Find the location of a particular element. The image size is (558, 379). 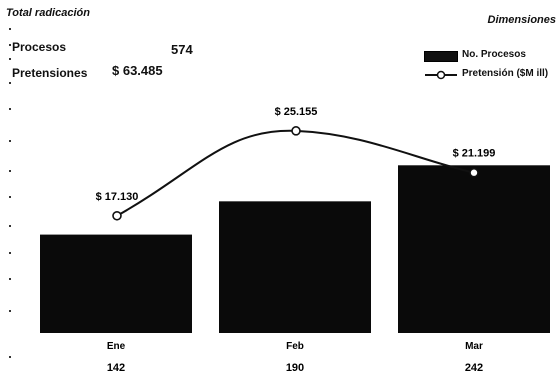

pretension-value-label: $ 21.199 is located at coordinates (474, 154).